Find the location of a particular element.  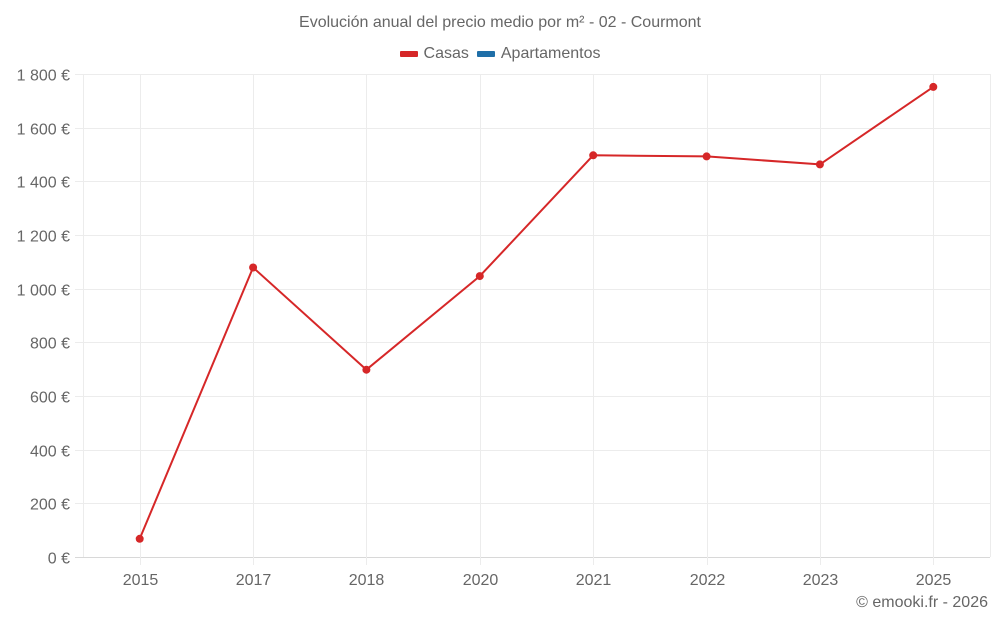

y-tick-label: 400 € is located at coordinates (50, 452).